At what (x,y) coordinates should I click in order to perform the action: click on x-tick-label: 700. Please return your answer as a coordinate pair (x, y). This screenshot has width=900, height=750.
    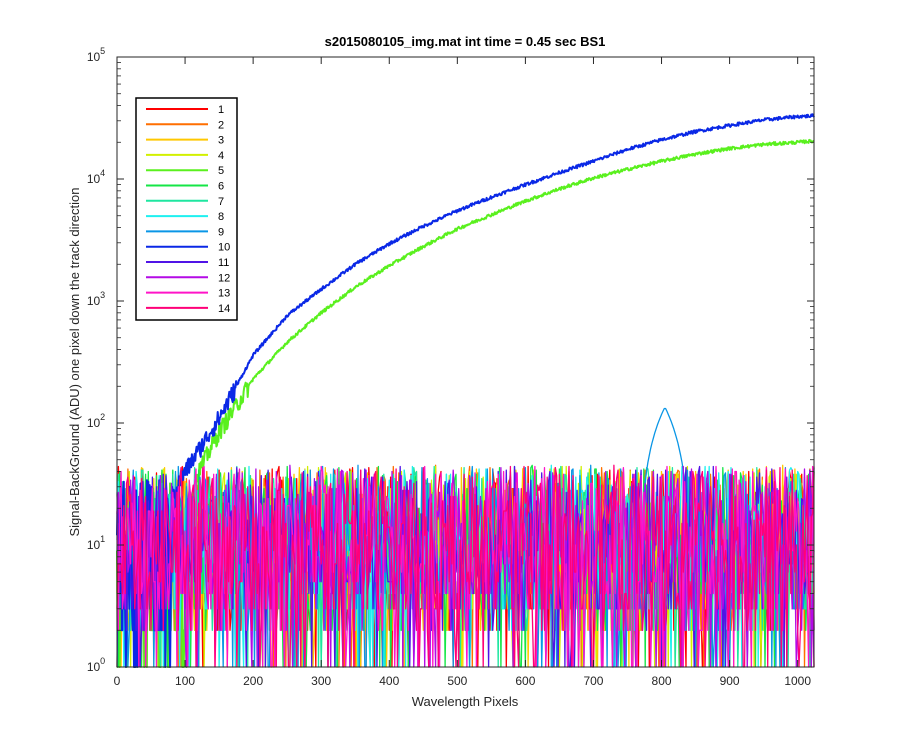
    Looking at the image, I should click on (593, 681).